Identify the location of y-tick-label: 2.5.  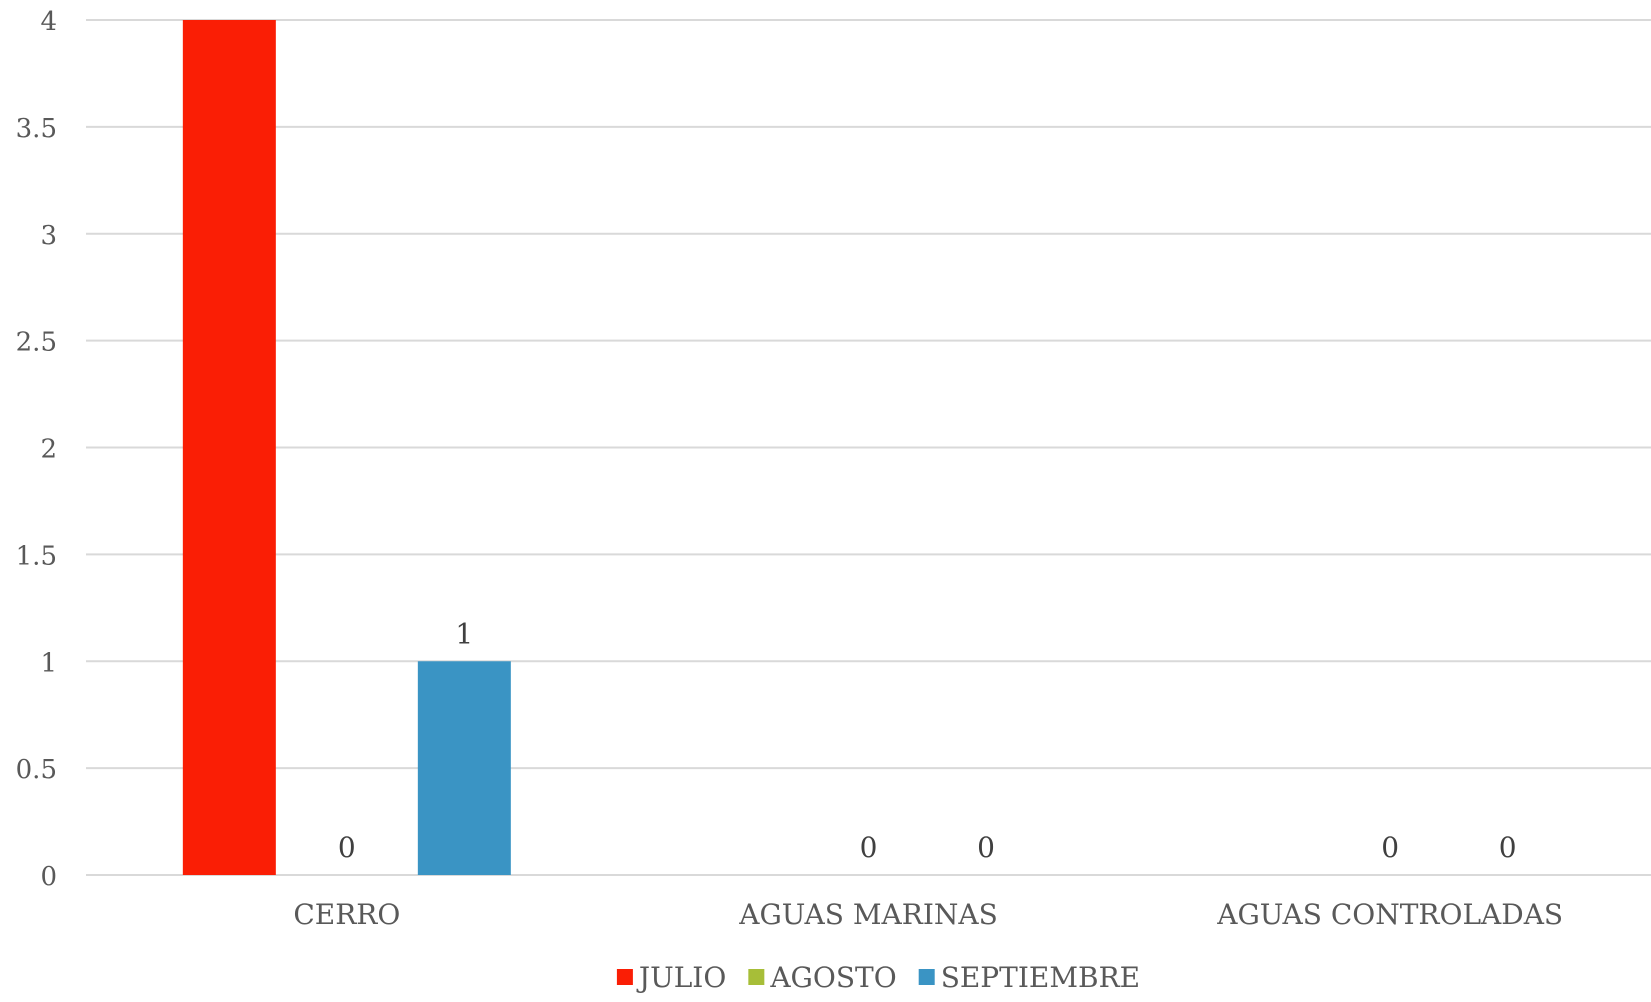
(36, 343).